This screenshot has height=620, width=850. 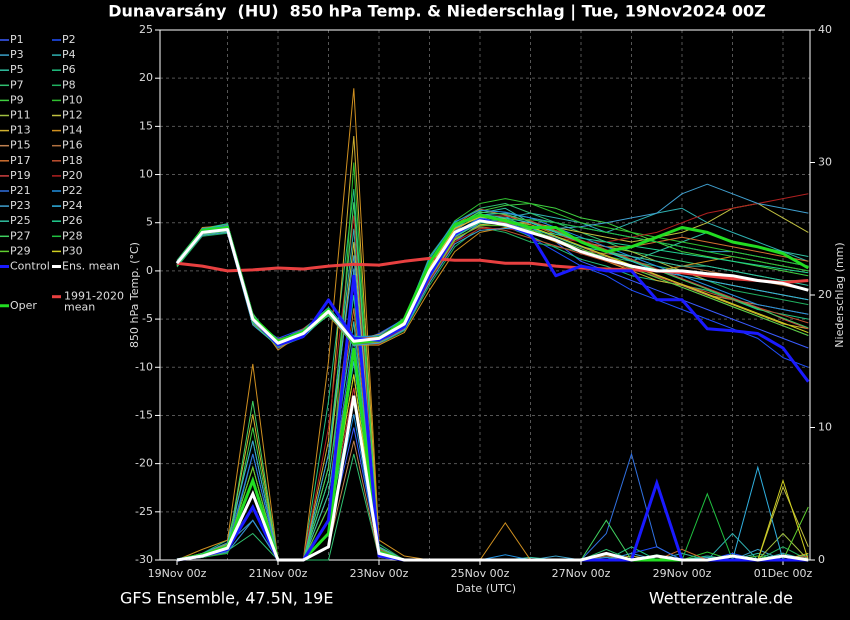 What do you see at coordinates (825, 294) in the screenshot?
I see `y2-tick-label: 20` at bounding box center [825, 294].